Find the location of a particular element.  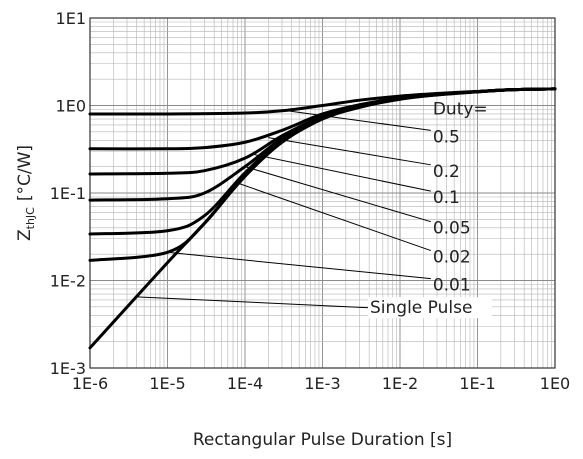

annotation-label-0-5: 0.5 is located at coordinates (446, 137).